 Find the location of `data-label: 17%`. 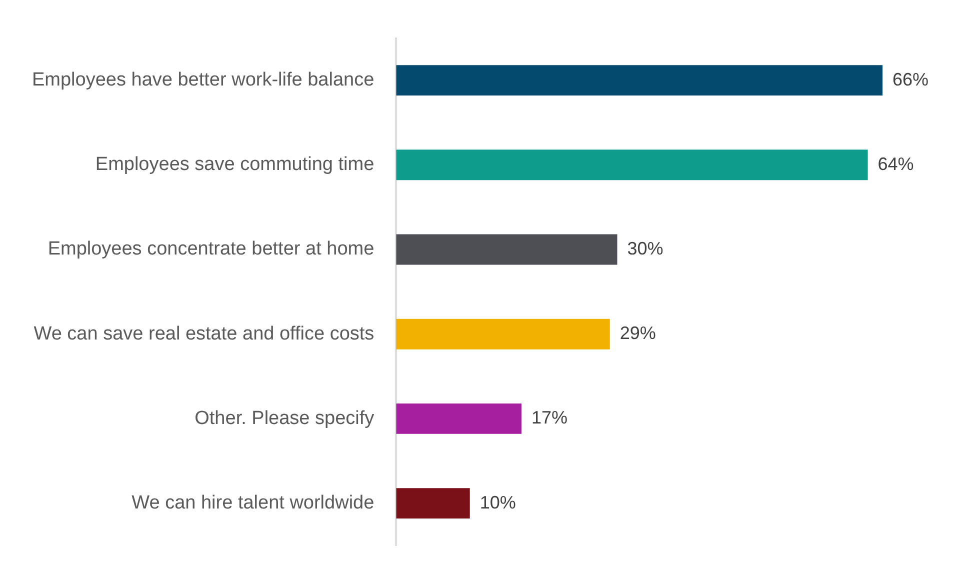

data-label: 17% is located at coordinates (549, 418).